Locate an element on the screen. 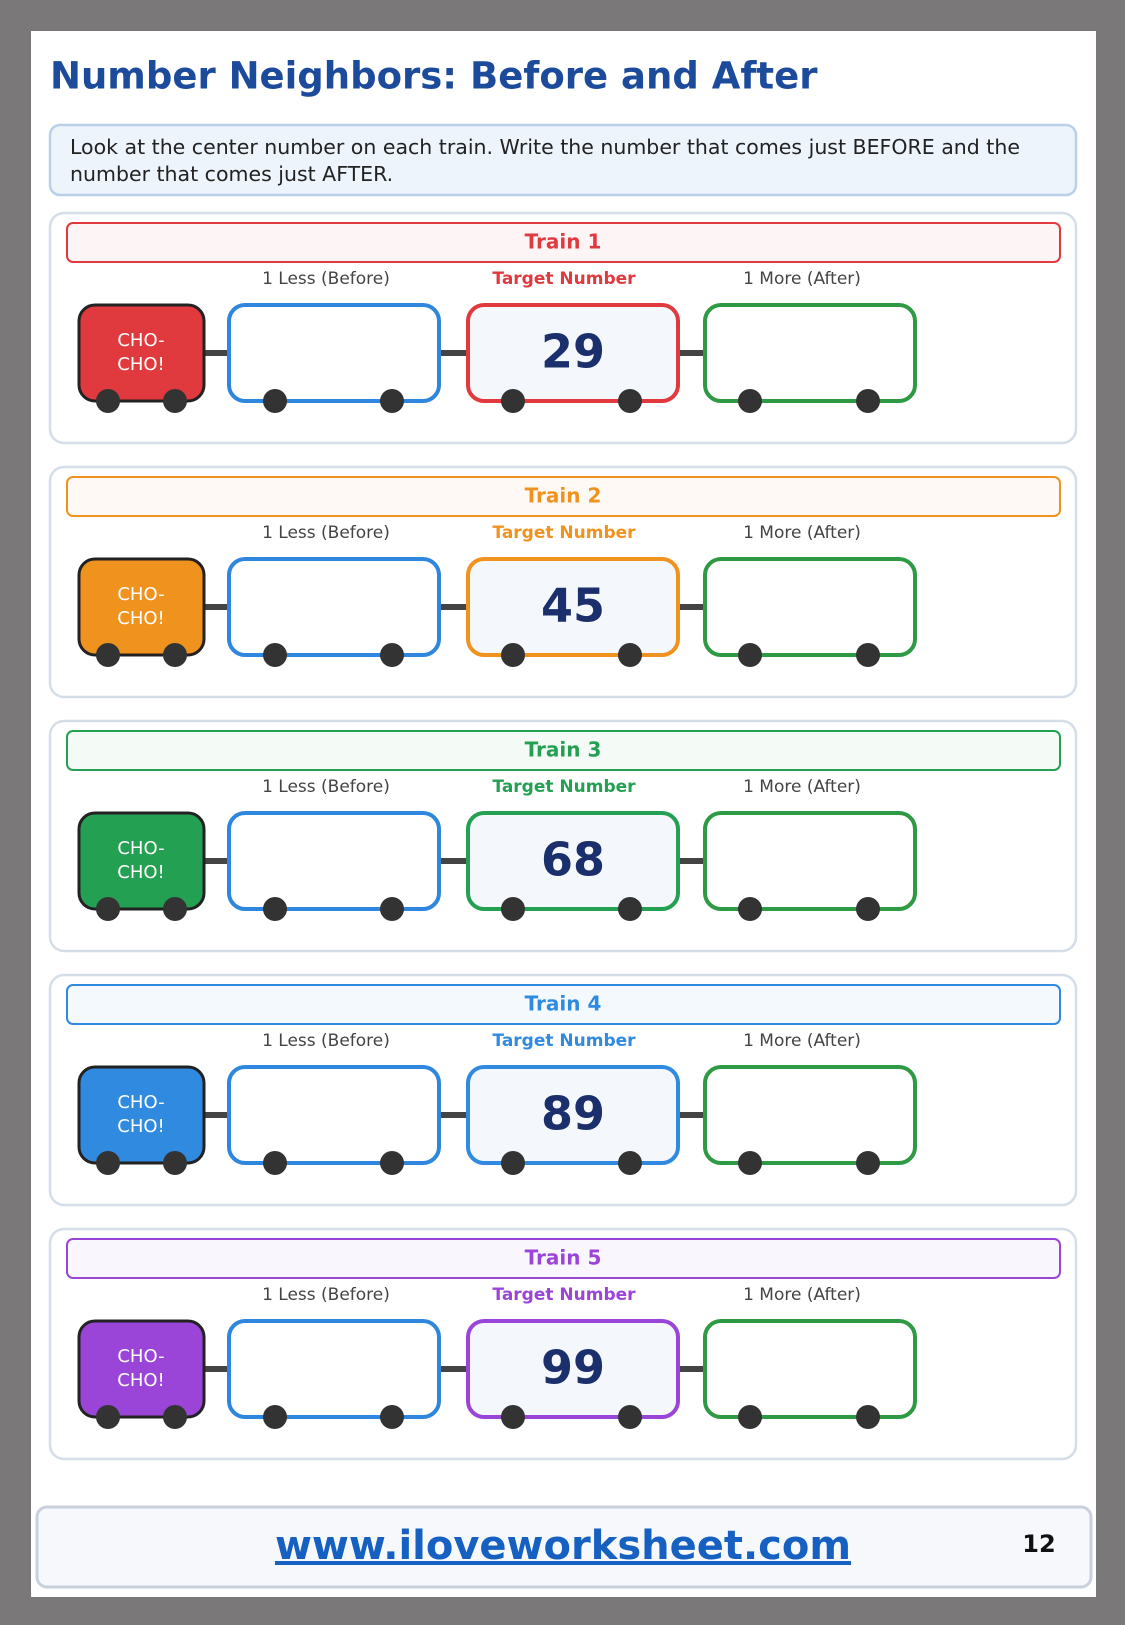  target-number: 29 is located at coordinates (573, 352).